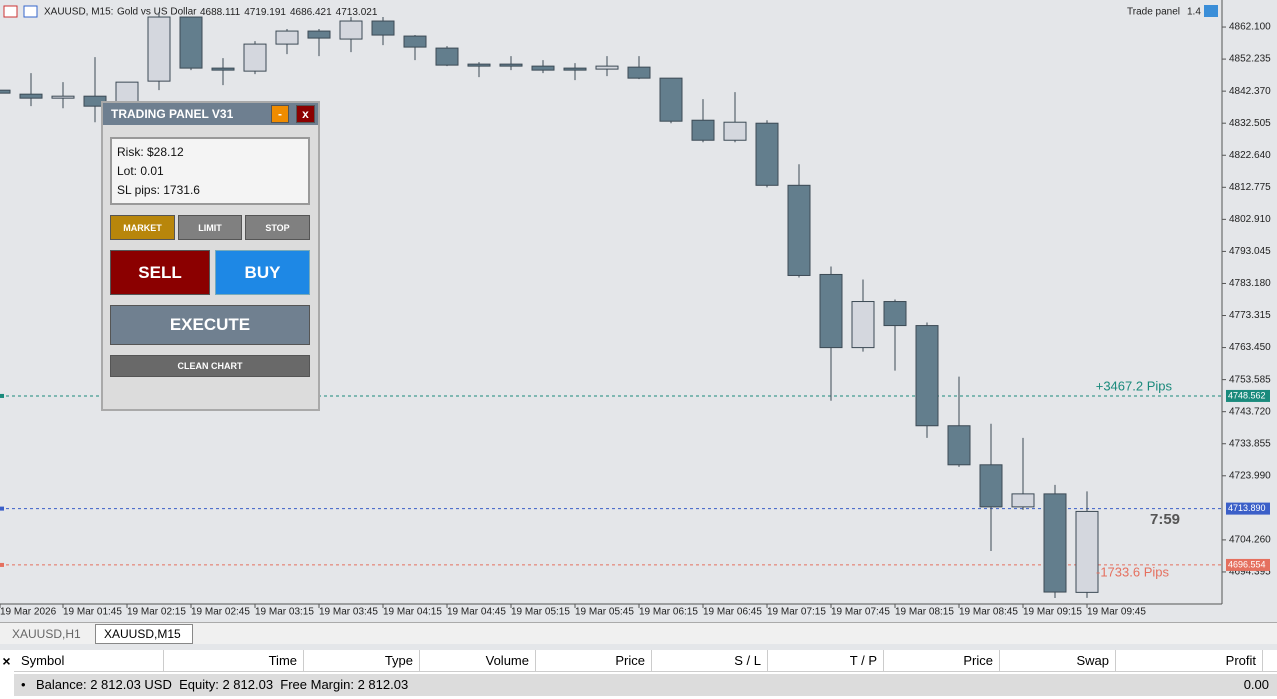 The image size is (1277, 699). What do you see at coordinates (826, 661) in the screenshot?
I see `column-header: T / P` at bounding box center [826, 661].